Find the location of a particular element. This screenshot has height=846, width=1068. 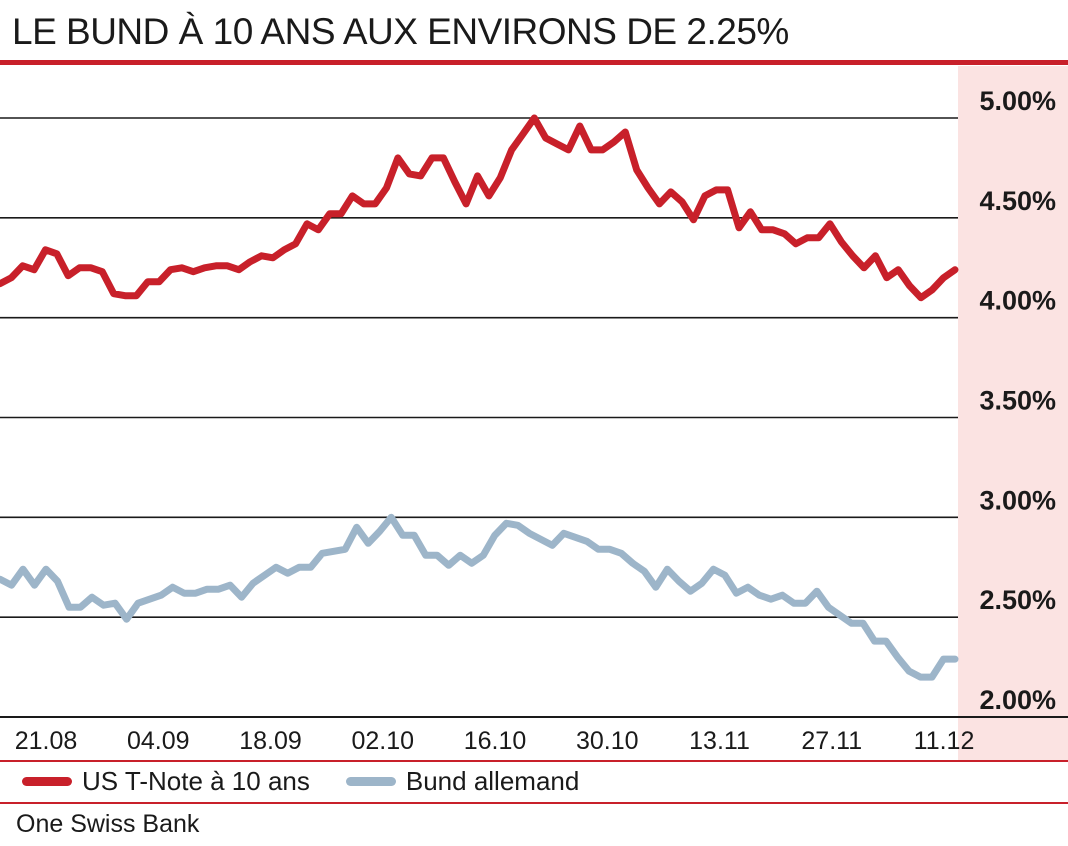

x-tick-label: 13.11 is located at coordinates (719, 741).